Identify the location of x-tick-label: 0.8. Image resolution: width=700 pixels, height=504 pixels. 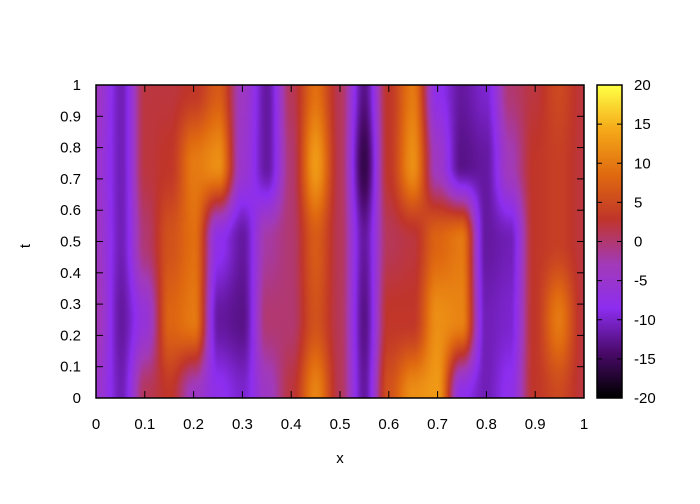
(486, 424).